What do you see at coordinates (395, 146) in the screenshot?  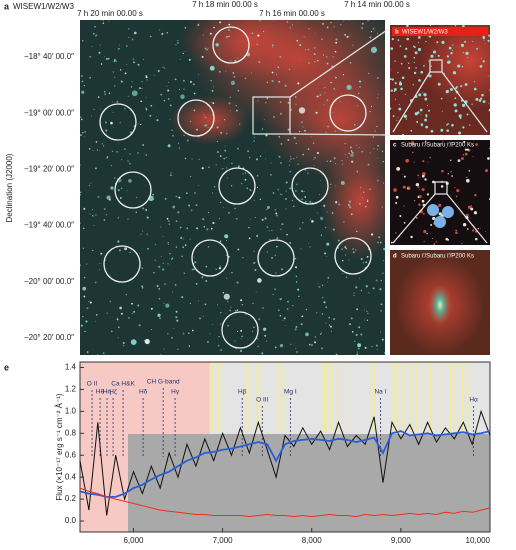 I see `panel-label: c` at bounding box center [395, 146].